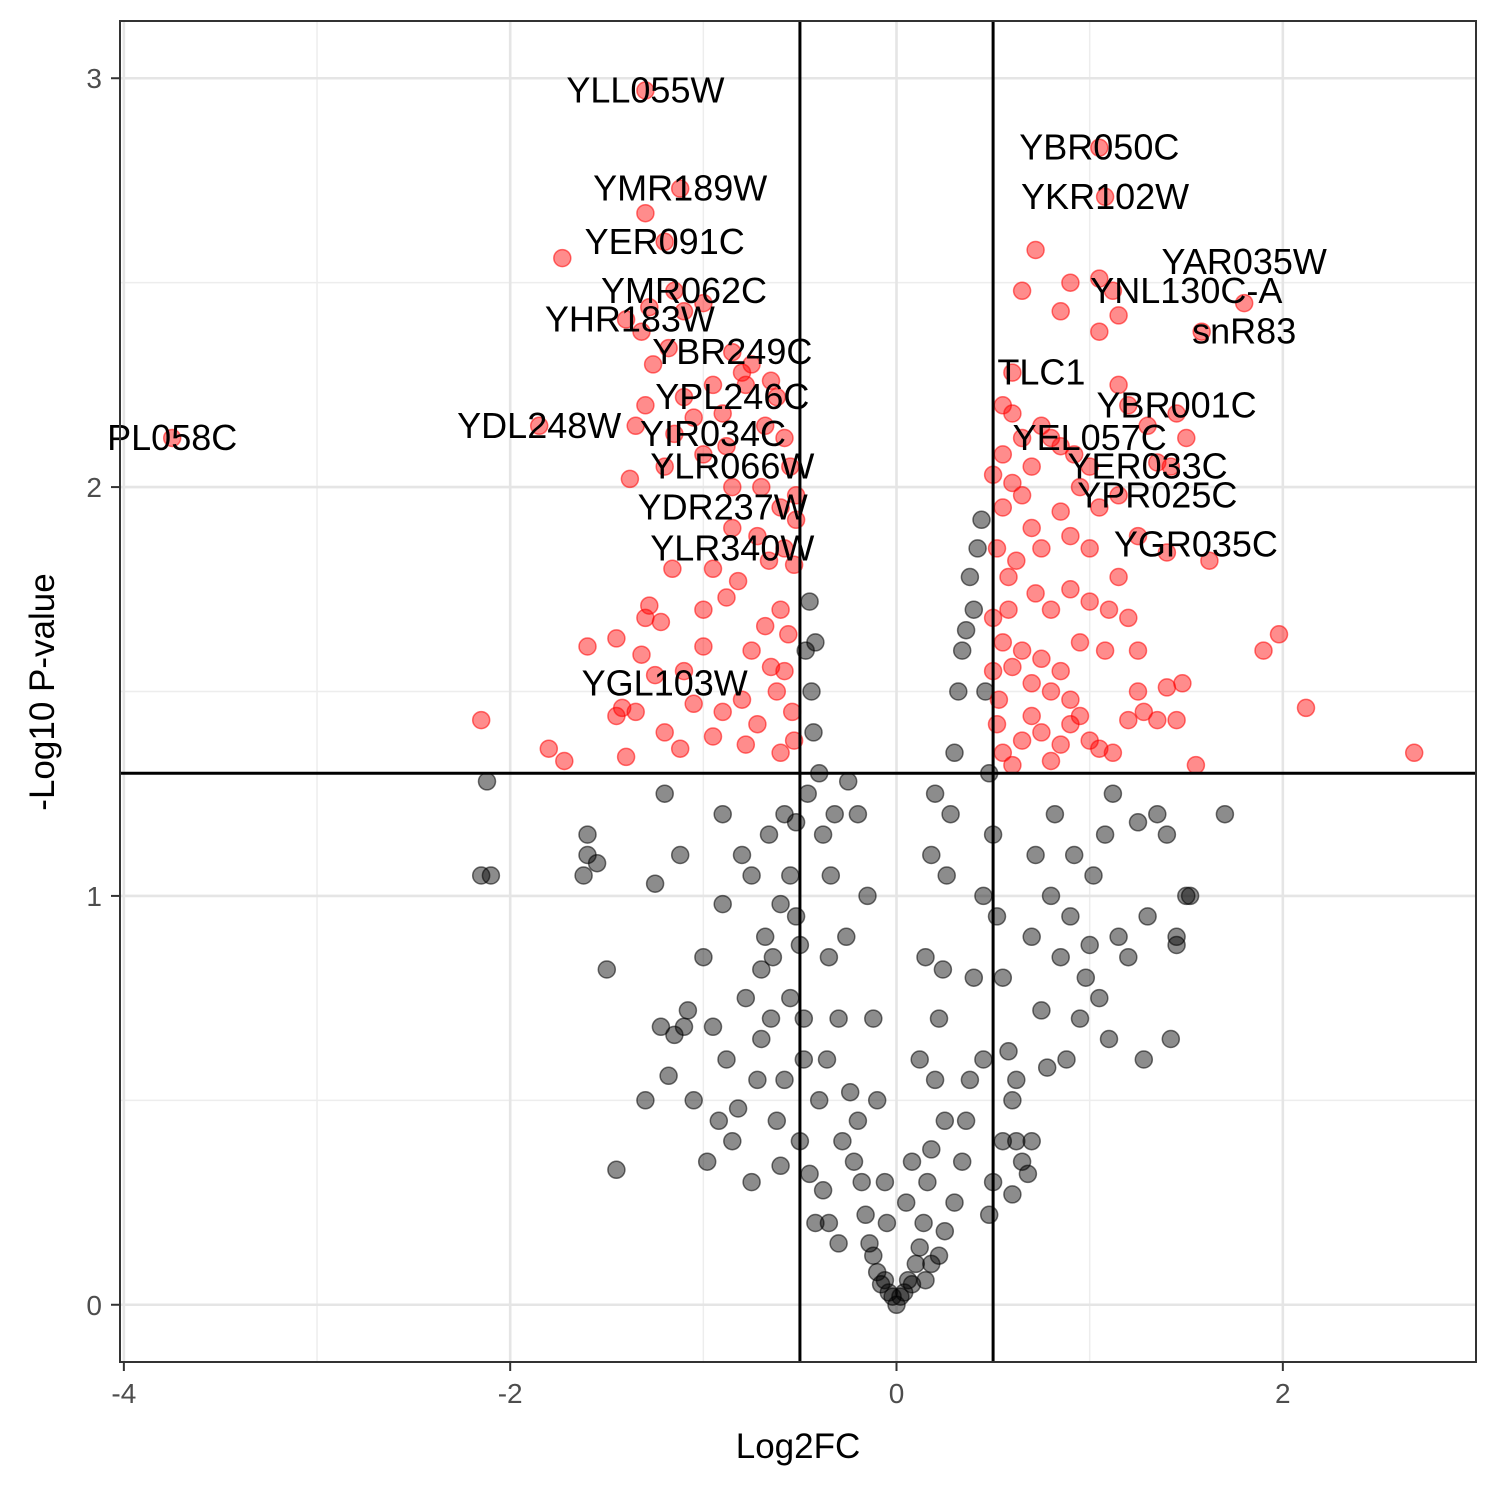 The image size is (1500, 1500). What do you see at coordinates (1148, 466) in the screenshot?
I see `gene-label: YER033C` at bounding box center [1148, 466].